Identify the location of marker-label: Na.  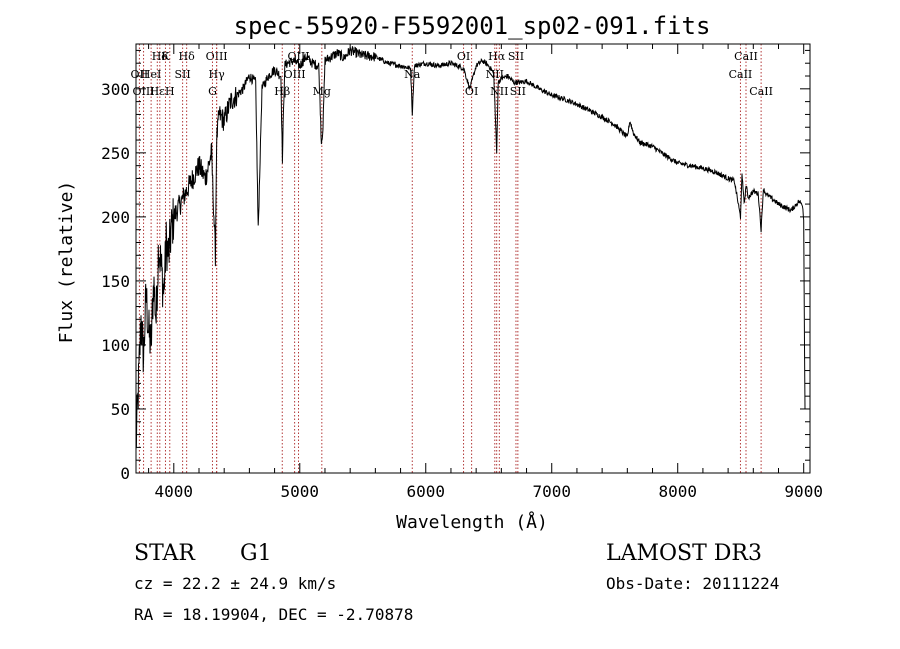
(412, 74).